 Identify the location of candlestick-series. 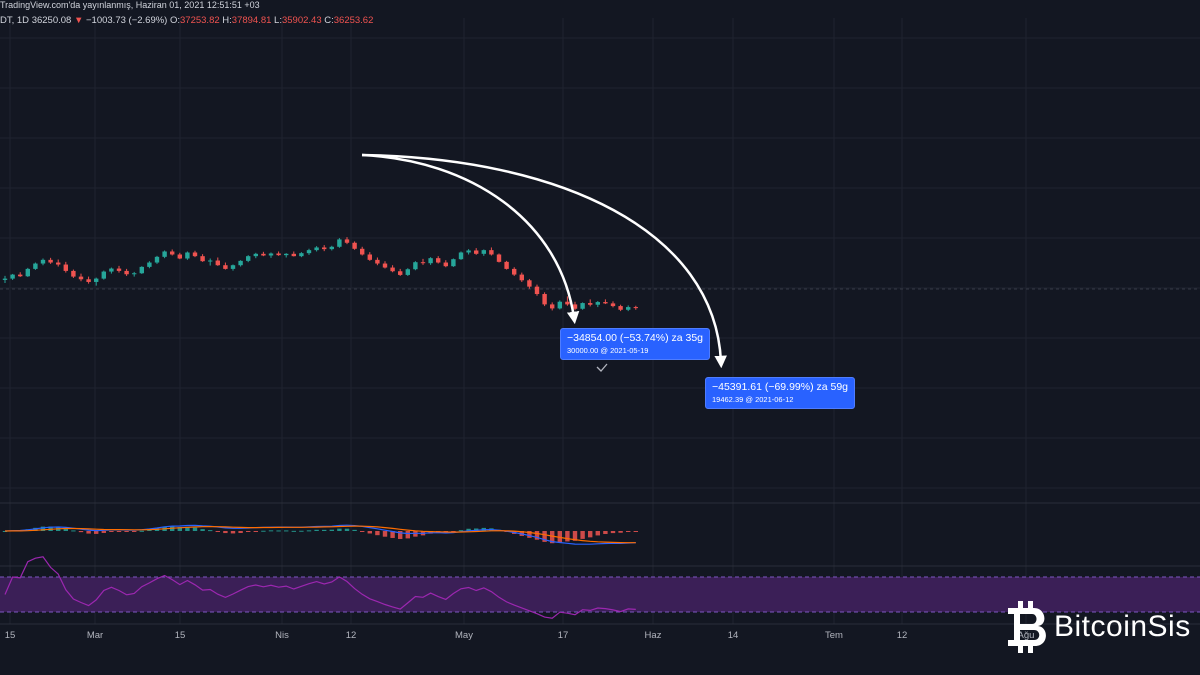
(320, 274).